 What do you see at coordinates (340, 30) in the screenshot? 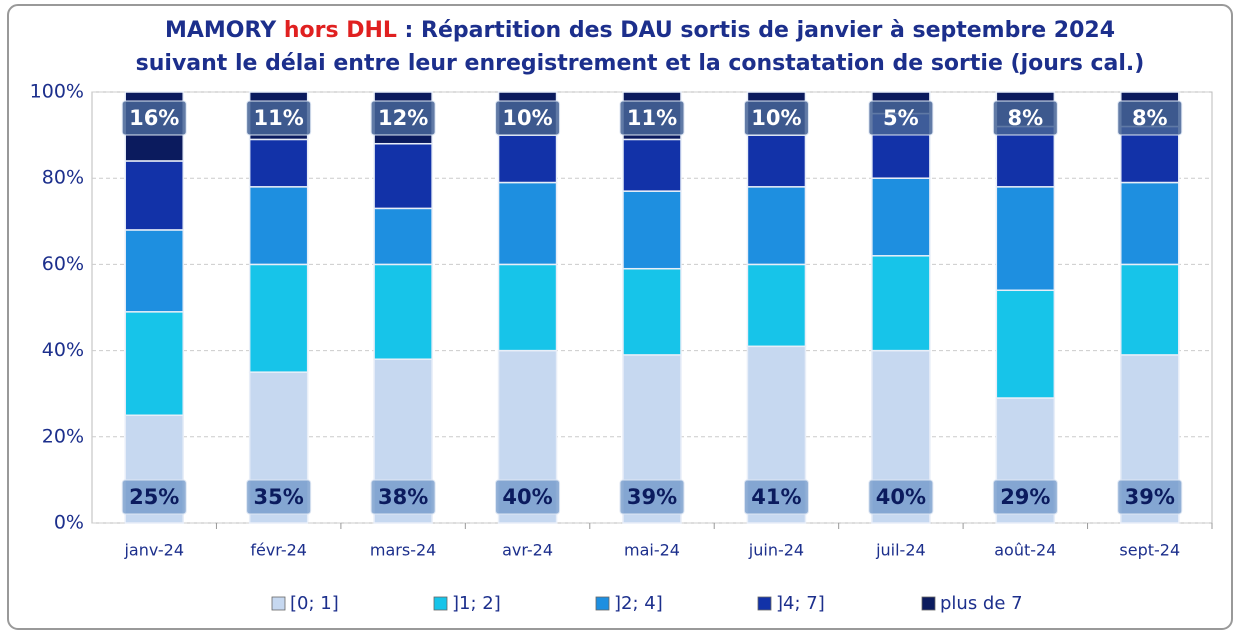
I see `title-highlight: hors DHL` at bounding box center [340, 30].